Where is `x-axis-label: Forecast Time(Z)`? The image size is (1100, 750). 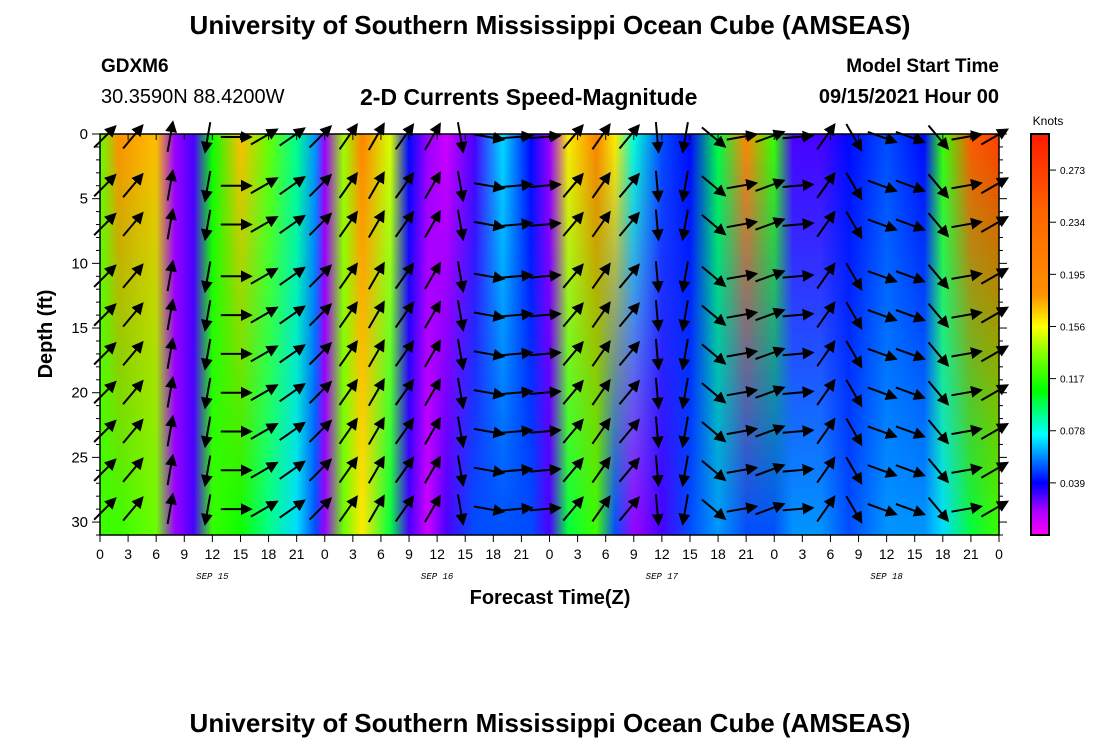
x-axis-label: Forecast Time(Z) is located at coordinates (550, 598).